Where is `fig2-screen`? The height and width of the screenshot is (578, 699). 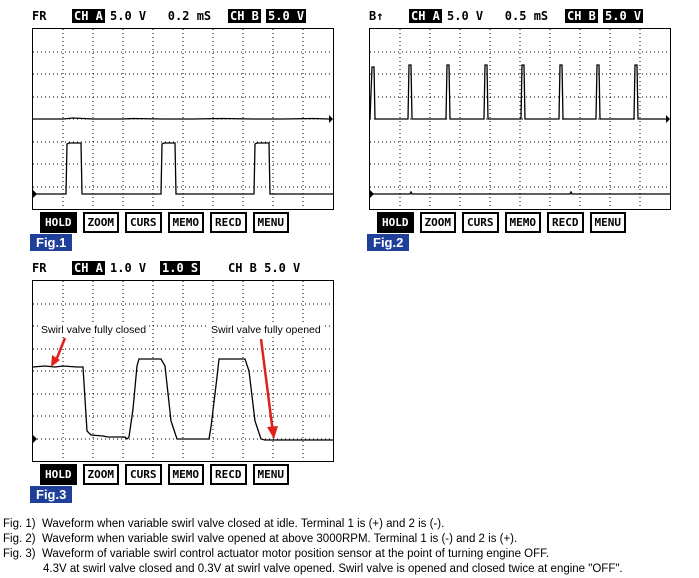
fig2-screen is located at coordinates (520, 119).